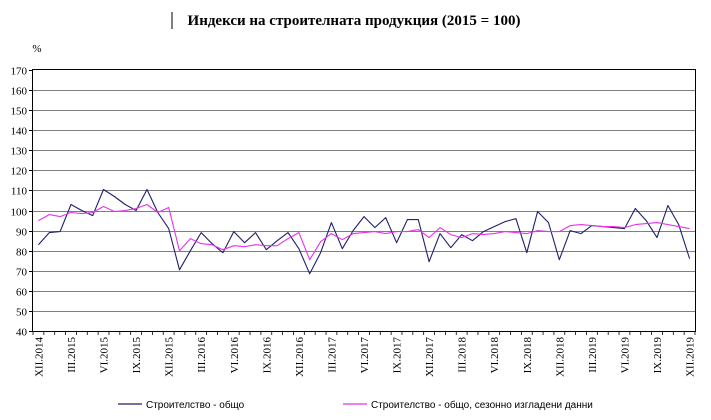 Image resolution: width=711 pixels, height=420 pixels. What do you see at coordinates (170, 357) in the screenshot?
I see `x-tick-label: XII.2015` at bounding box center [170, 357].